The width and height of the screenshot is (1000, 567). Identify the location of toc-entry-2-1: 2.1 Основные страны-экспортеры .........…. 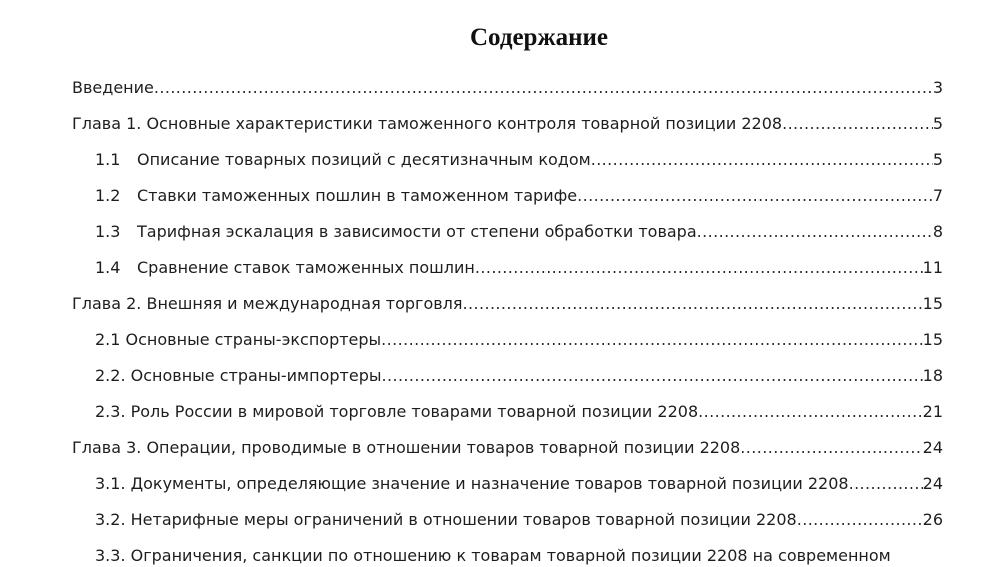
(500, 339).